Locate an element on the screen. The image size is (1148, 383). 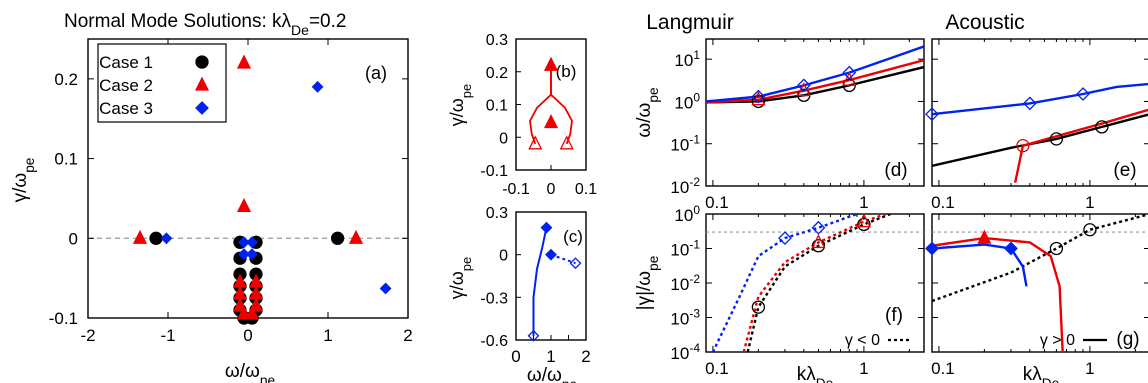
panel-b-ylabel: γ/ωpe is located at coordinates (460, 105).